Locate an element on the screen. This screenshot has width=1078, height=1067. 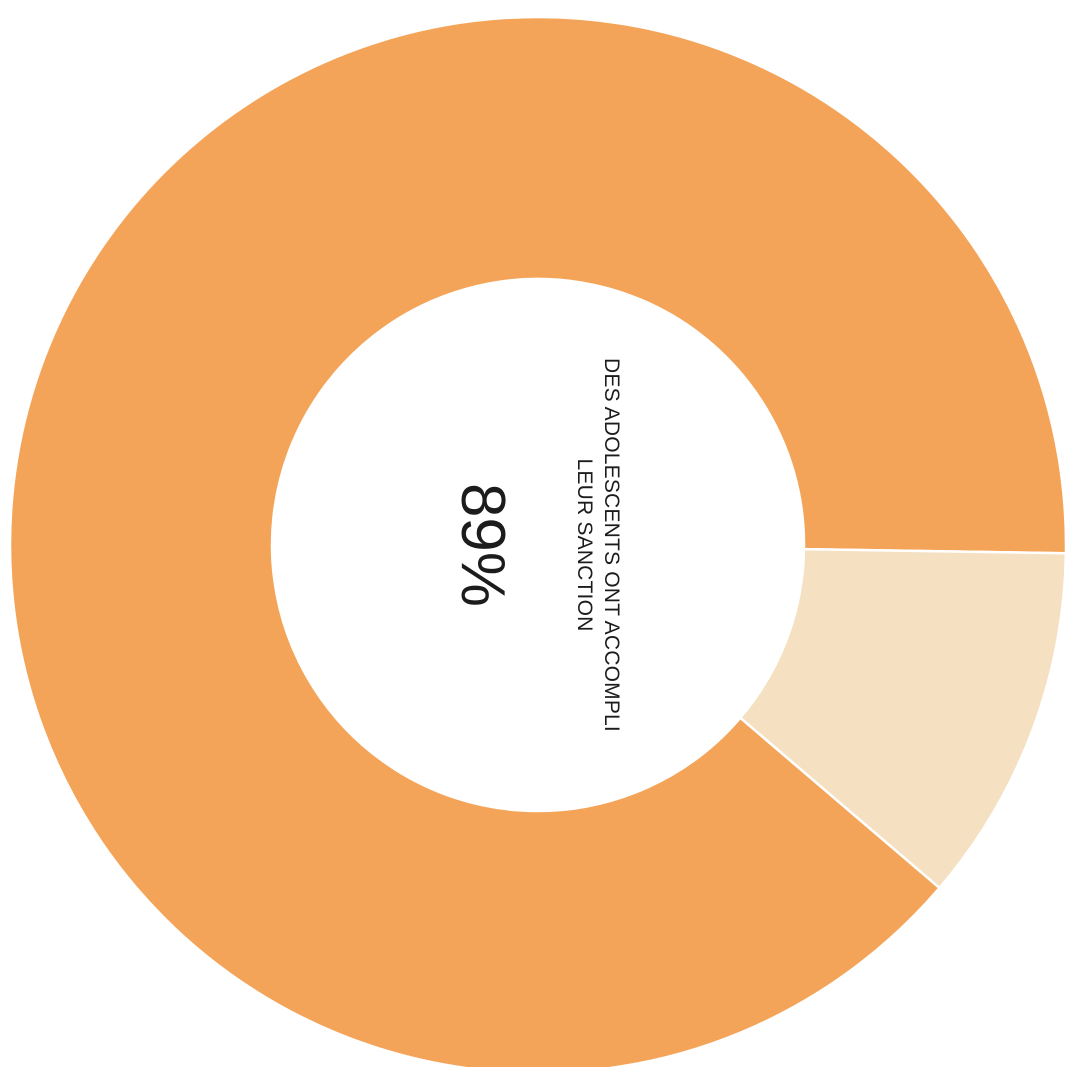
center-caption-line-1: DES ADOLESCENTS ONT ACCOMPLI is located at coordinates (611, 545).